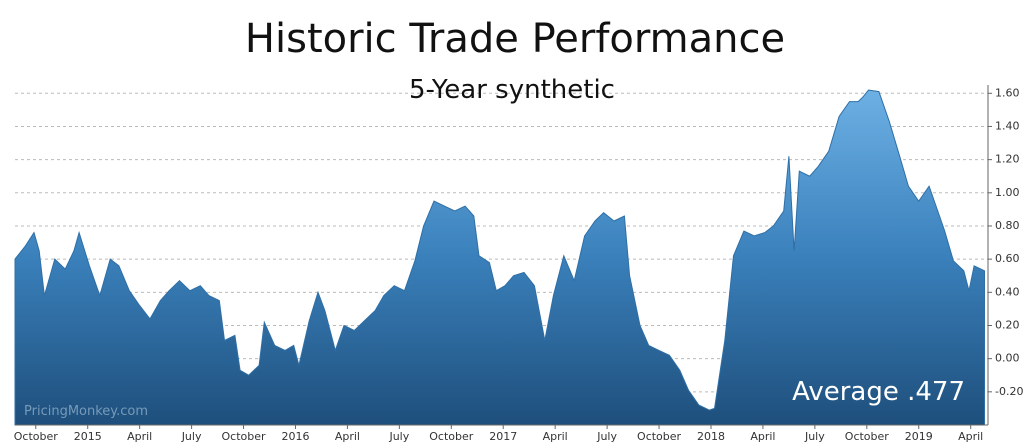 The width and height of the screenshot is (1024, 448). Describe the element at coordinates (88, 436) in the screenshot. I see `x-tick-label: 2015` at that location.